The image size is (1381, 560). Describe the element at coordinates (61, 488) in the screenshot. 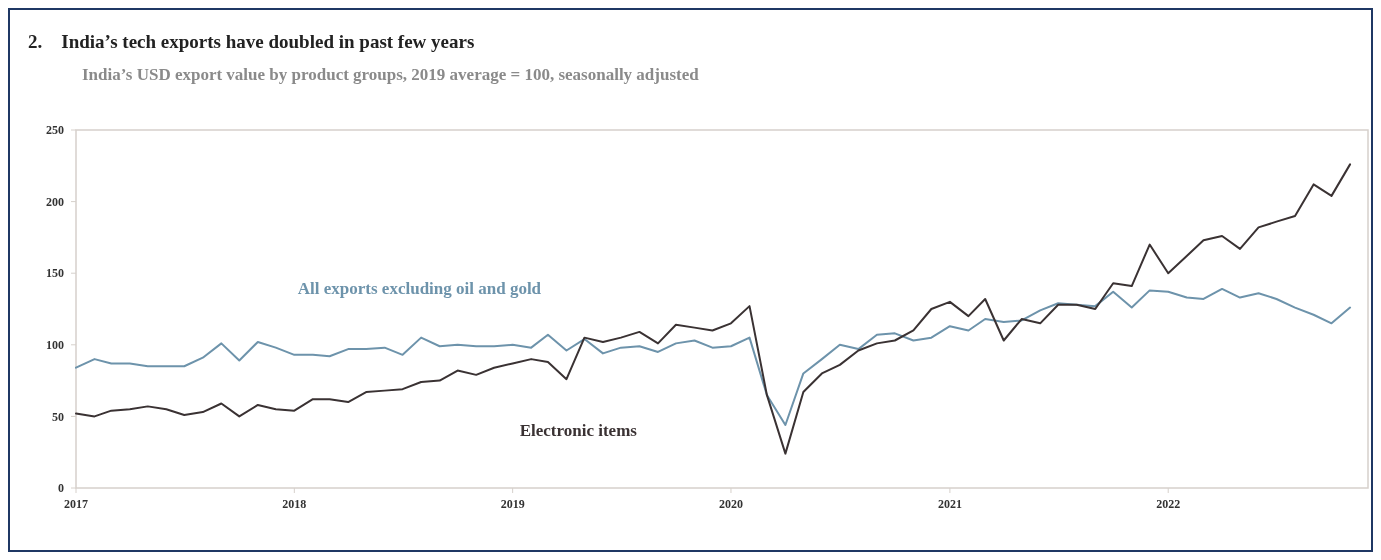

I see `y-tick-label: 0` at that location.